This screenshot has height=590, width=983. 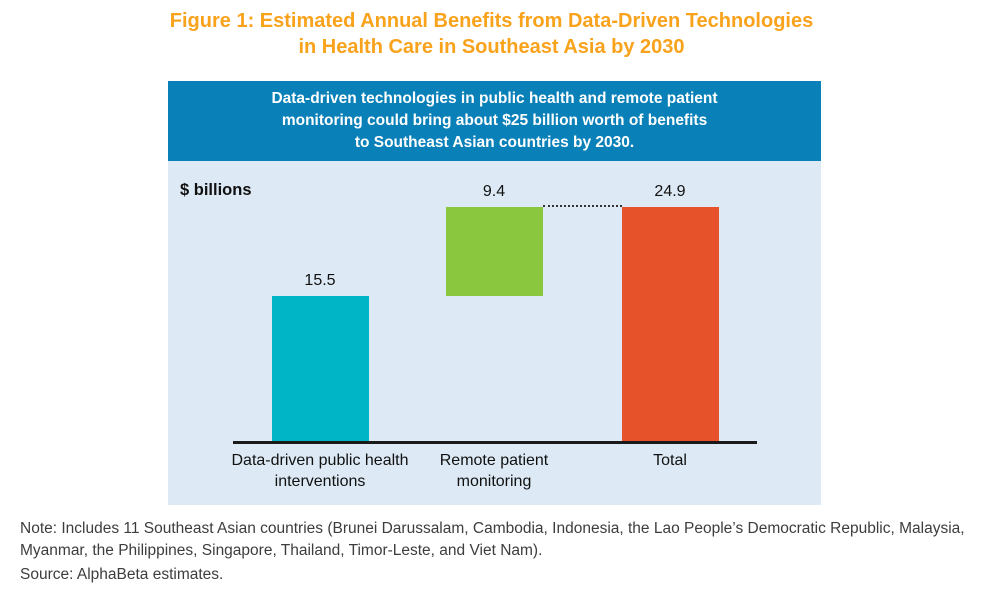 What do you see at coordinates (494, 142) in the screenshot?
I see `banner-line-3: to Southeast Asian countries by 2030.` at bounding box center [494, 142].